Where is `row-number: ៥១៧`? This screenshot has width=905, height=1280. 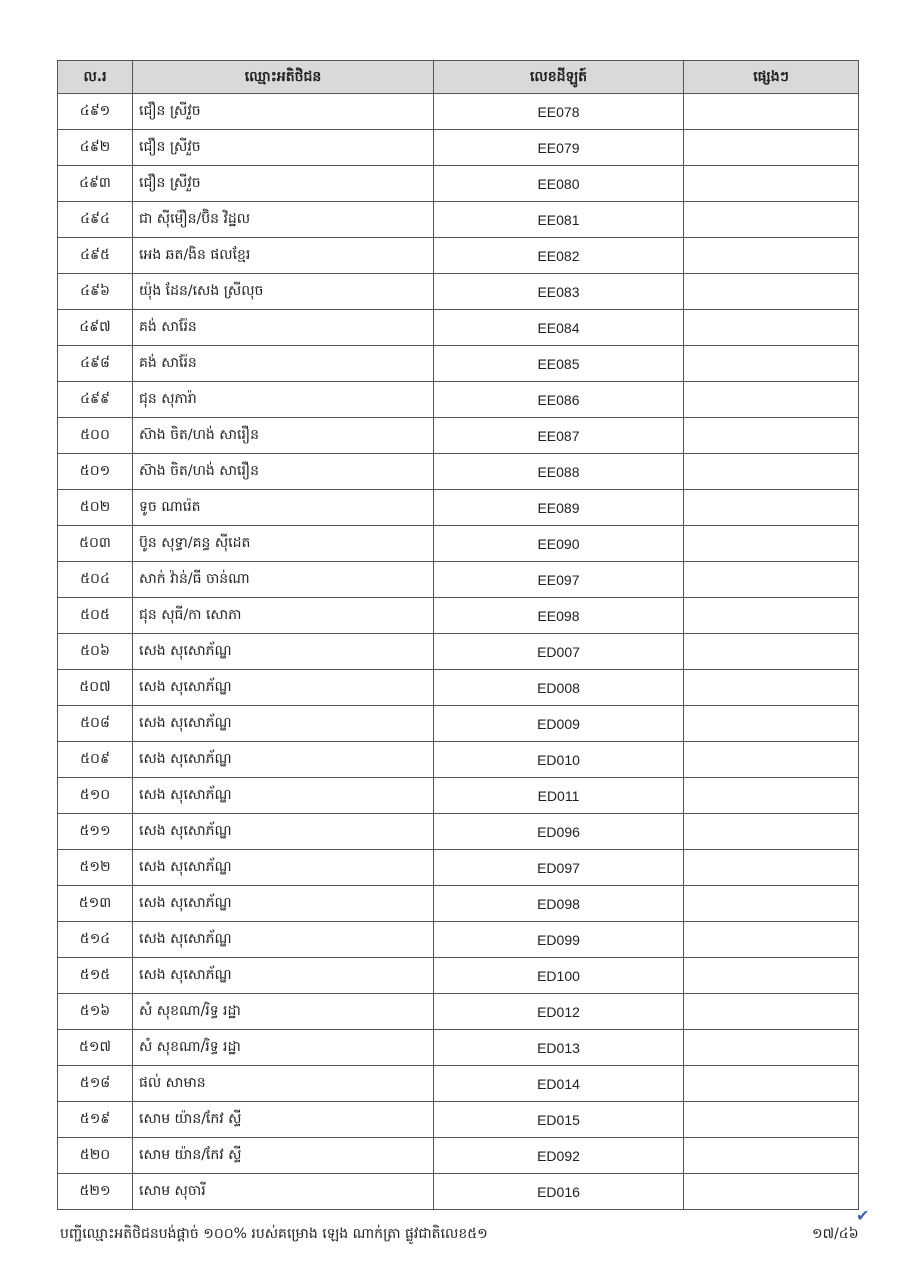 row-number: ៥១៧ is located at coordinates (95, 1047).